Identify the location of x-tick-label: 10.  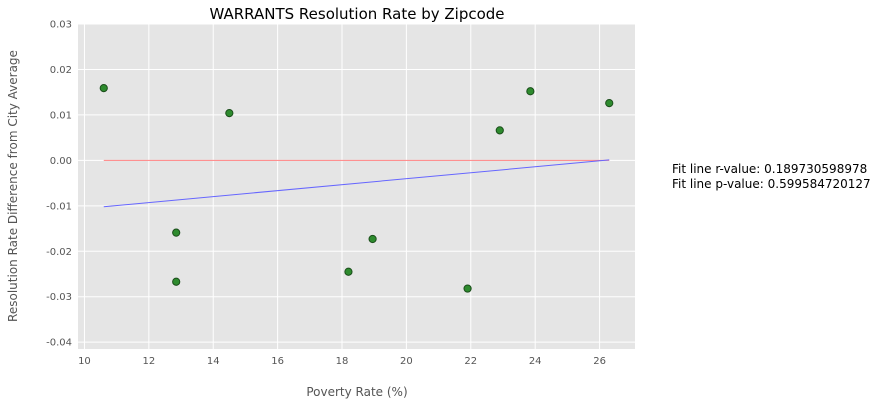
(84, 361).